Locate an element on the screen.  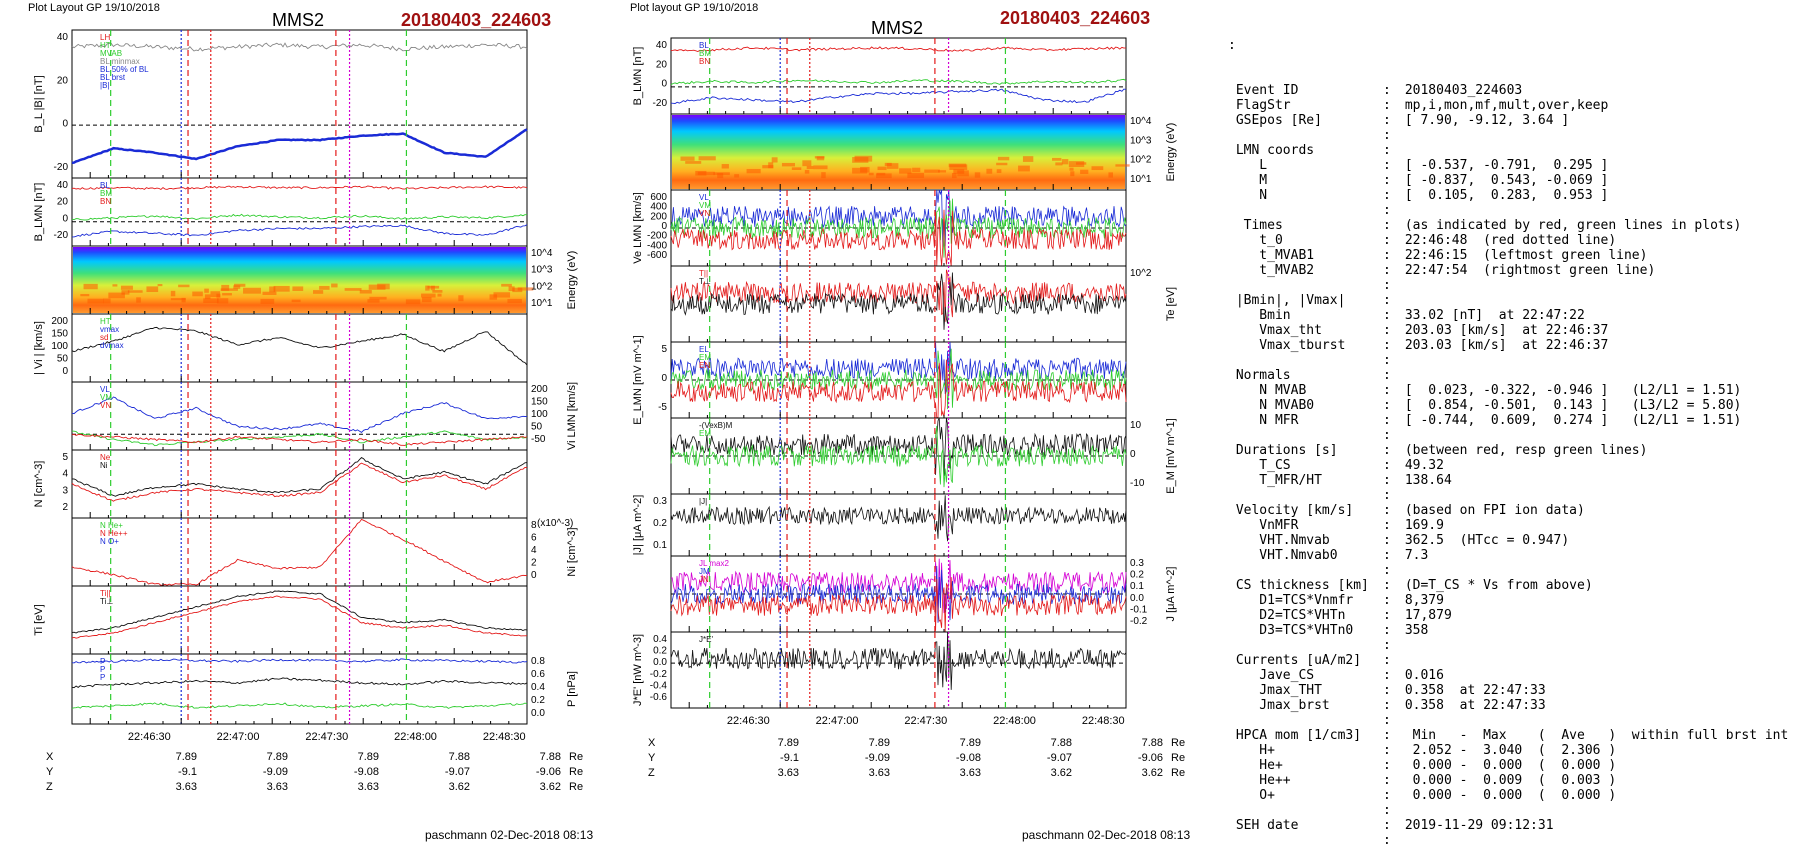
left-ytick-5-4: -50 is located at coordinates (538, 439).